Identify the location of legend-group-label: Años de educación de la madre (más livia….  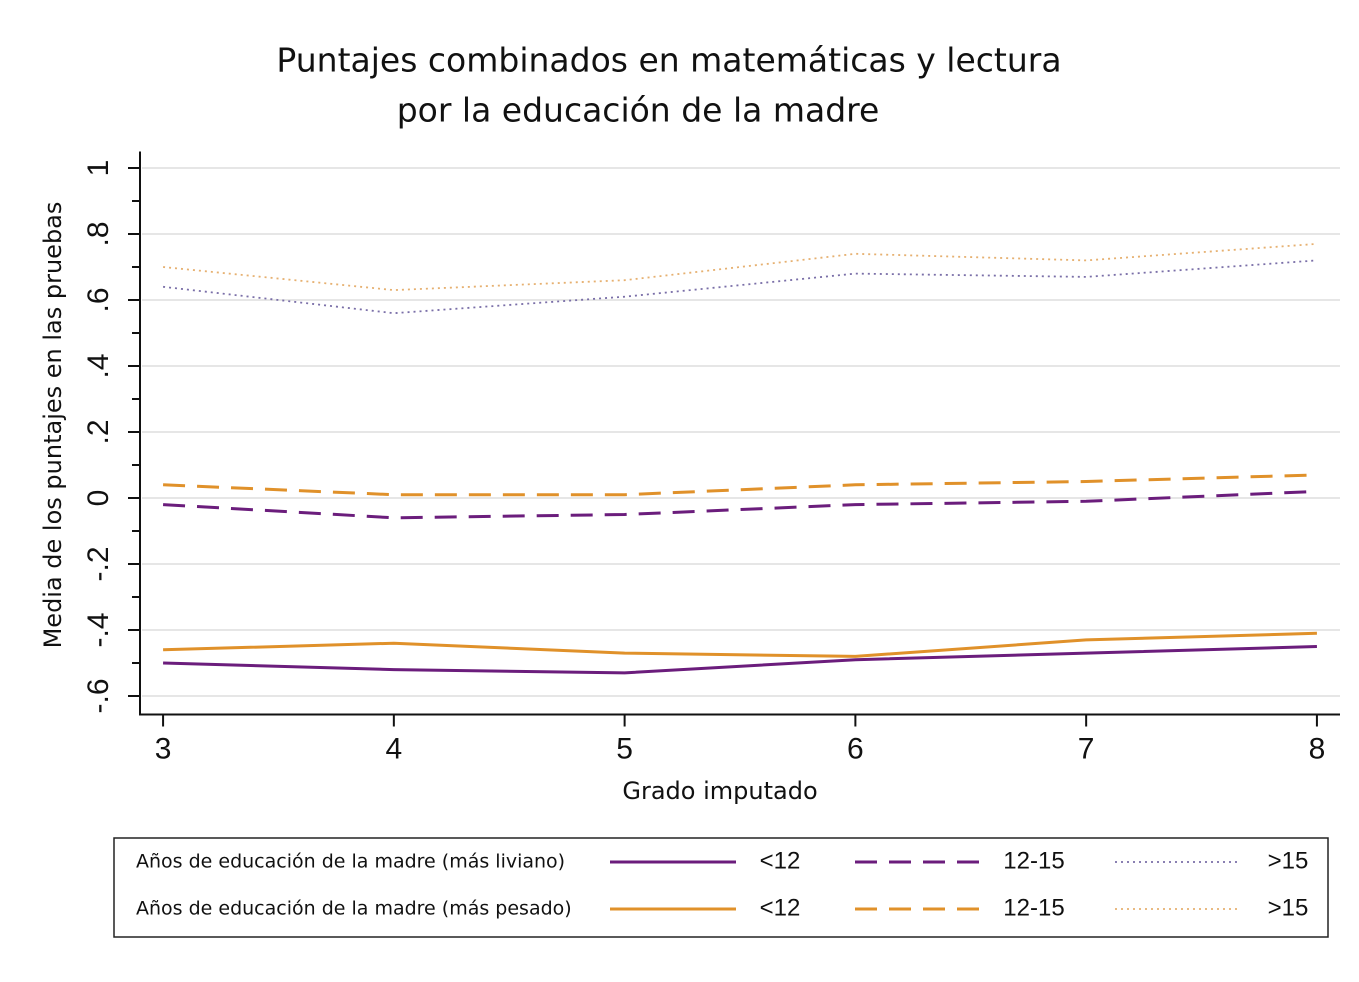
(350, 862).